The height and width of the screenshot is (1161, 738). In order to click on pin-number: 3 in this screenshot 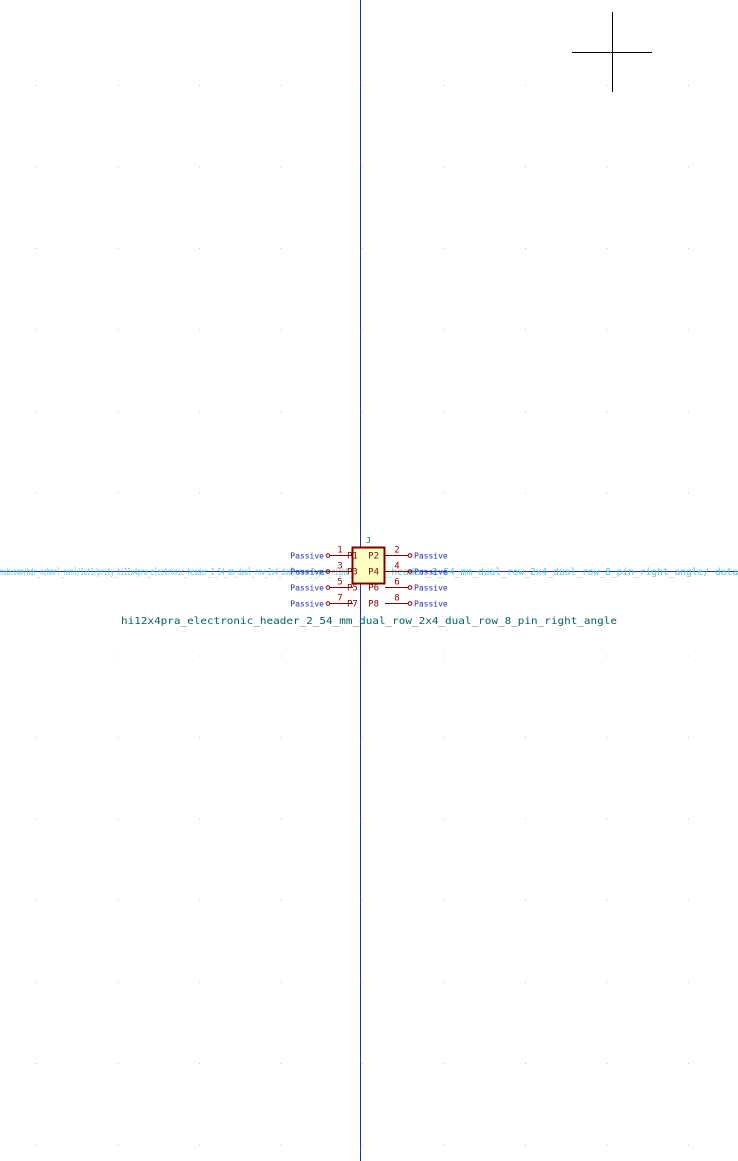, I will do `click(339, 567)`.